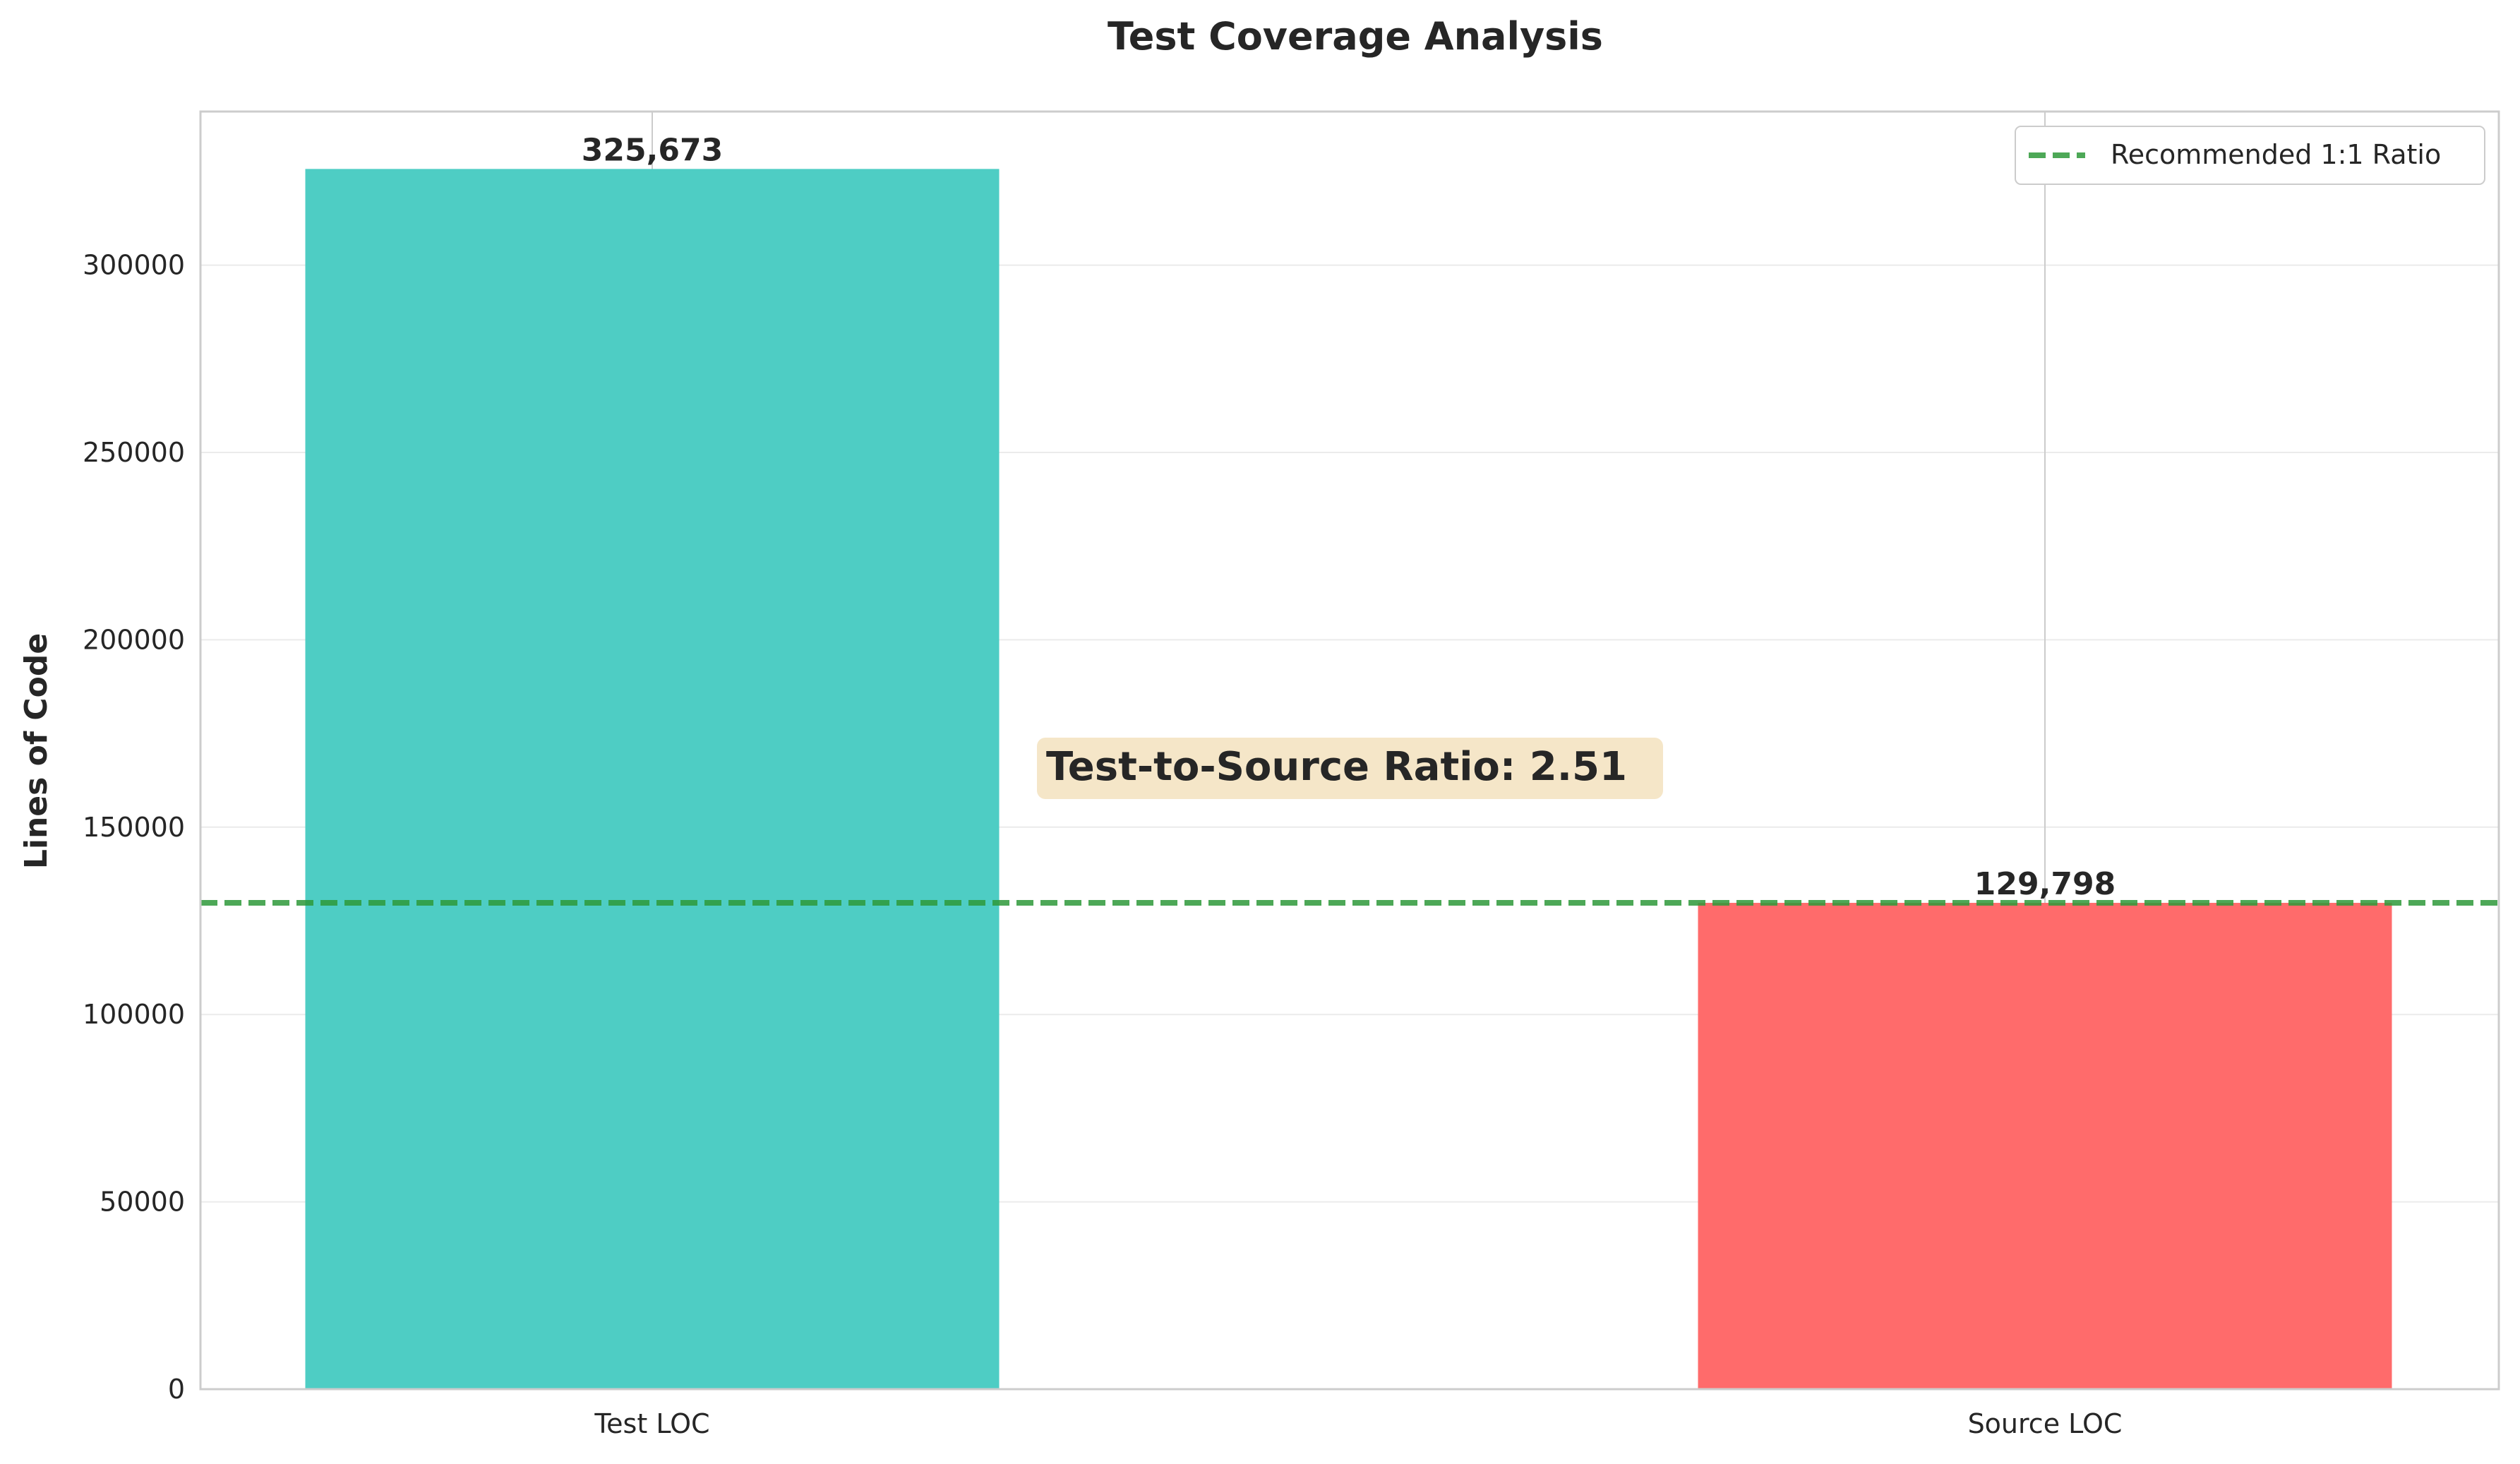 The image size is (2520, 1464). I want to click on y-tick-label: 100000, so click(134, 1015).